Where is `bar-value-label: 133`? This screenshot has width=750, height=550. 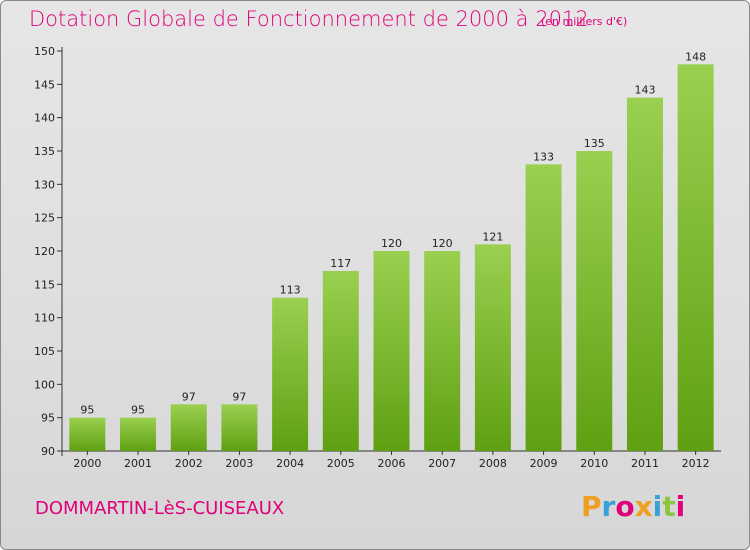 bar-value-label: 133 is located at coordinates (543, 156).